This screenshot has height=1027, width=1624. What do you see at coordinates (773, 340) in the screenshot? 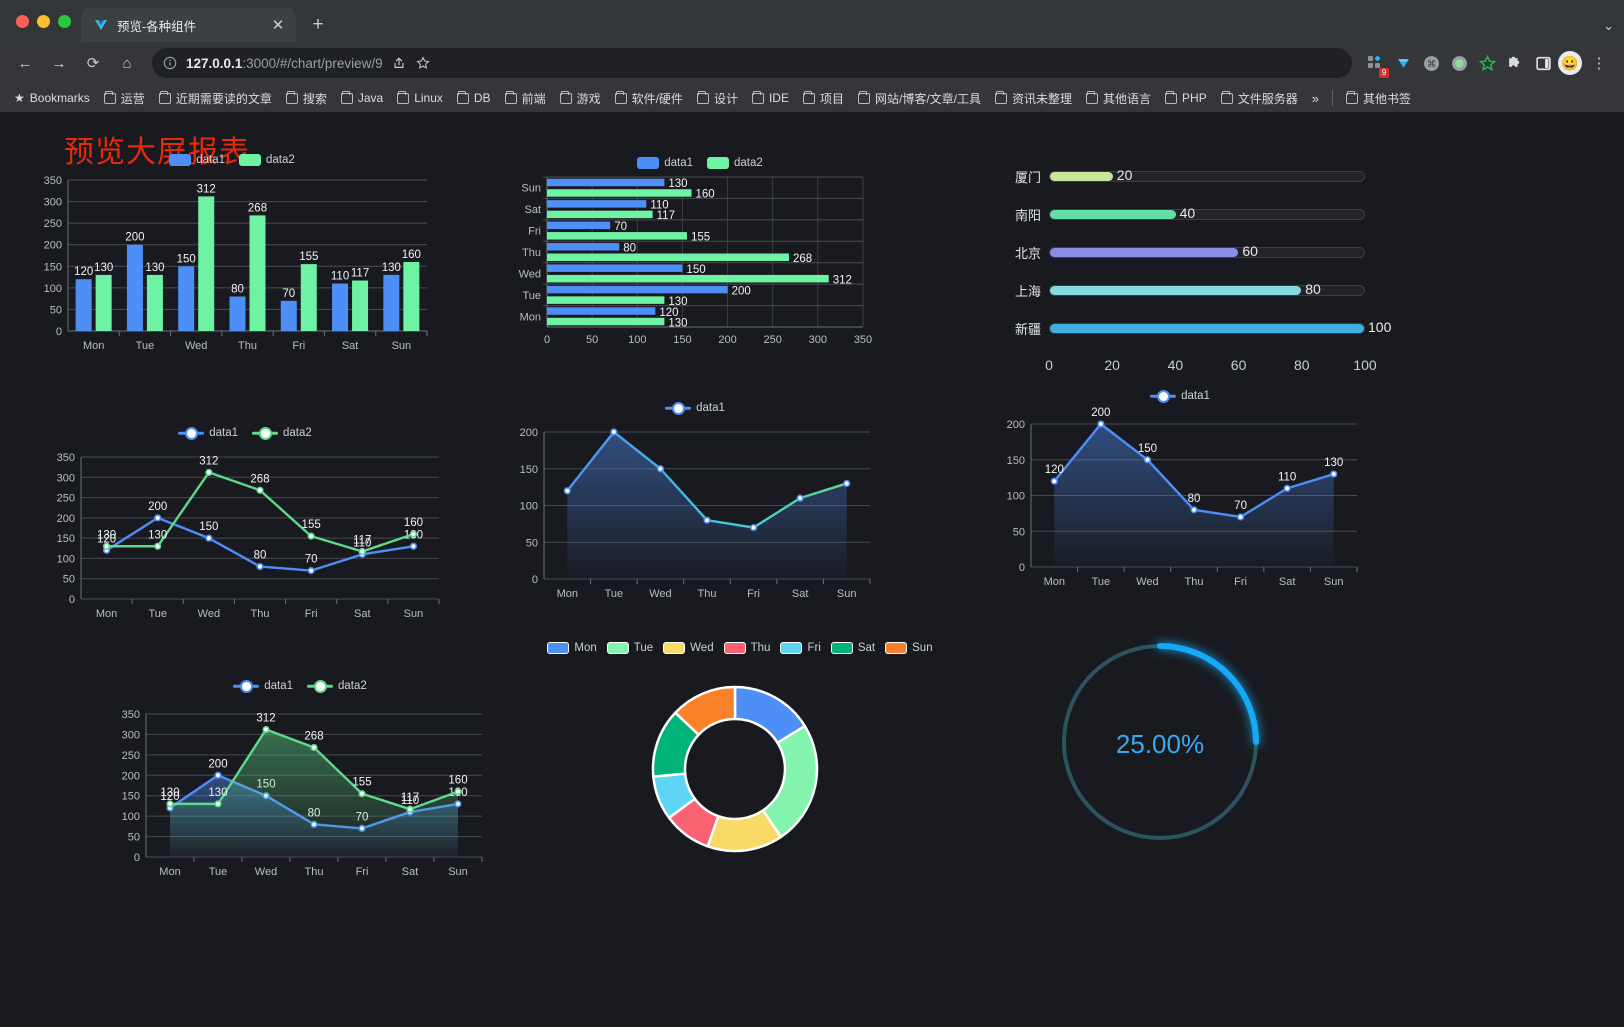
I see `svg-text: 250` at bounding box center [773, 340].